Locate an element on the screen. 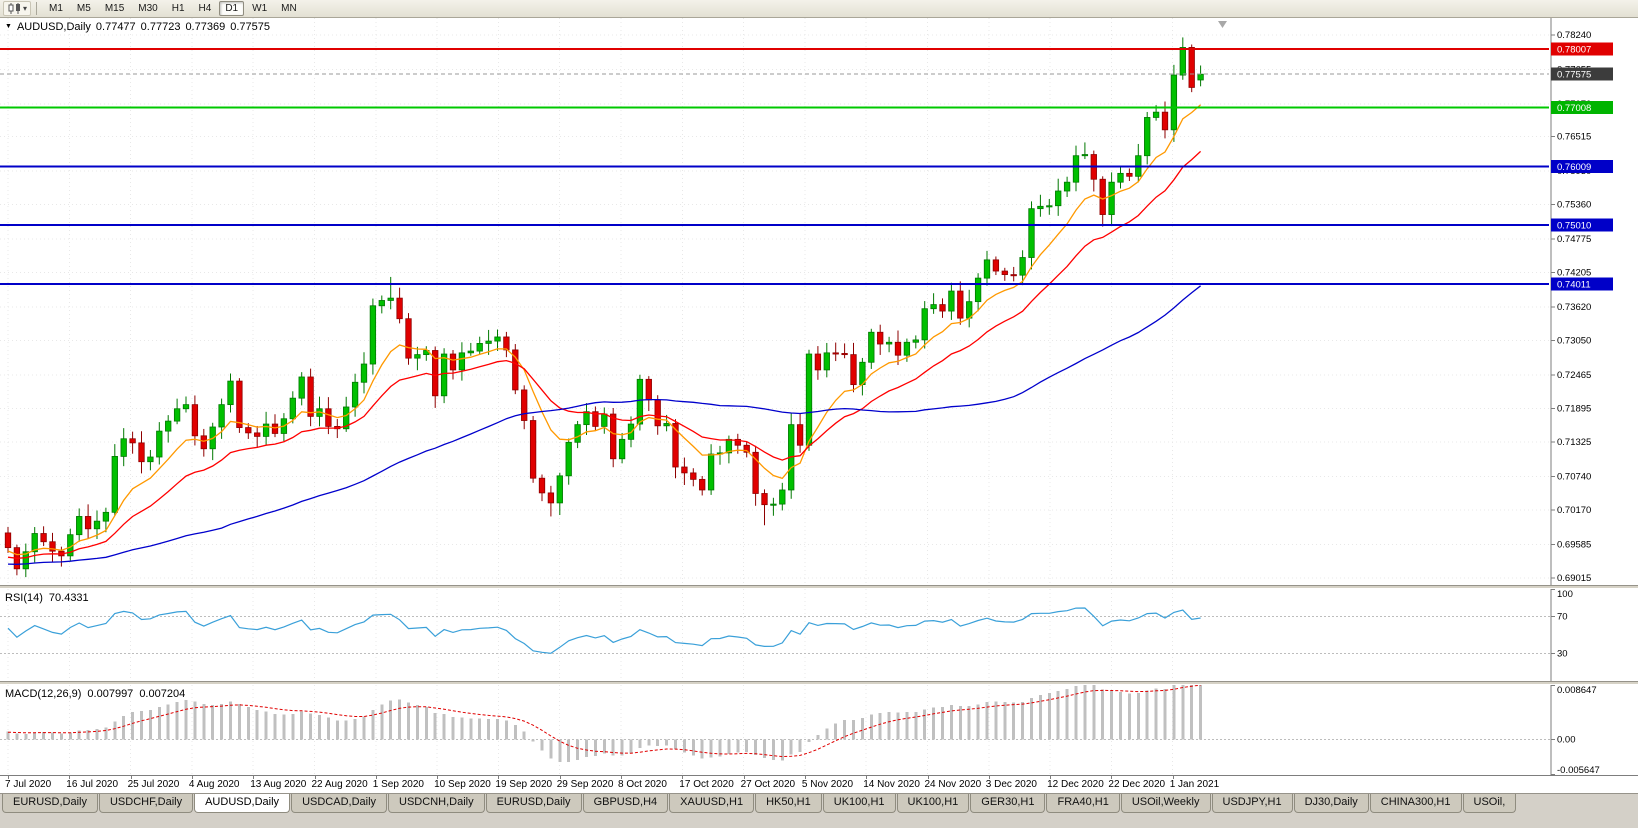 Image resolution: width=1638 pixels, height=828 pixels. chart-tab-xauusd-h1: XAUUSD,H1 is located at coordinates (712, 803).